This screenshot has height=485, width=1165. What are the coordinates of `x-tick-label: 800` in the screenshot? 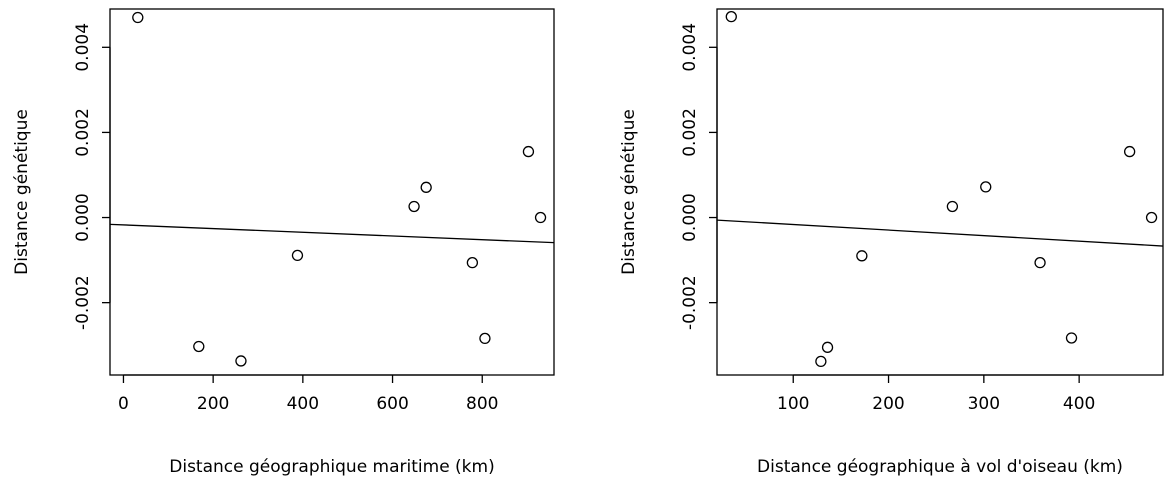 It's located at (482, 404).